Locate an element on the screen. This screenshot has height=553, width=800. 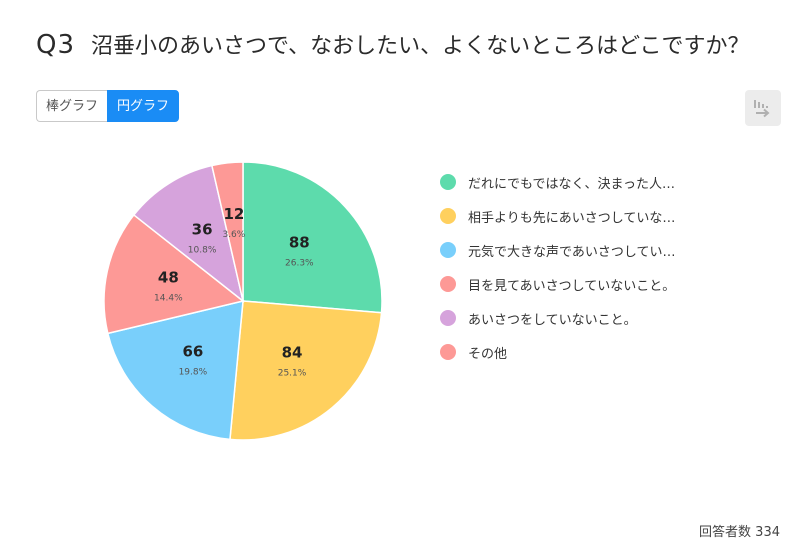
slice-percent-label: 3.6% is located at coordinates (233, 235).